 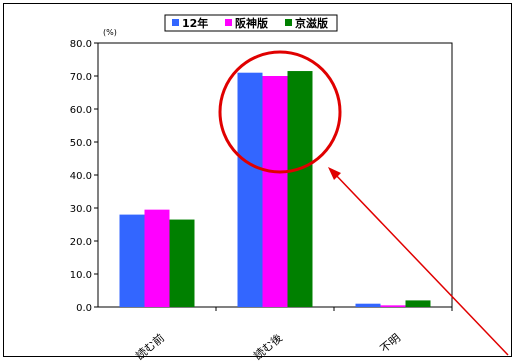 I want to click on bar-京滋版-読む前, so click(x=182, y=263).